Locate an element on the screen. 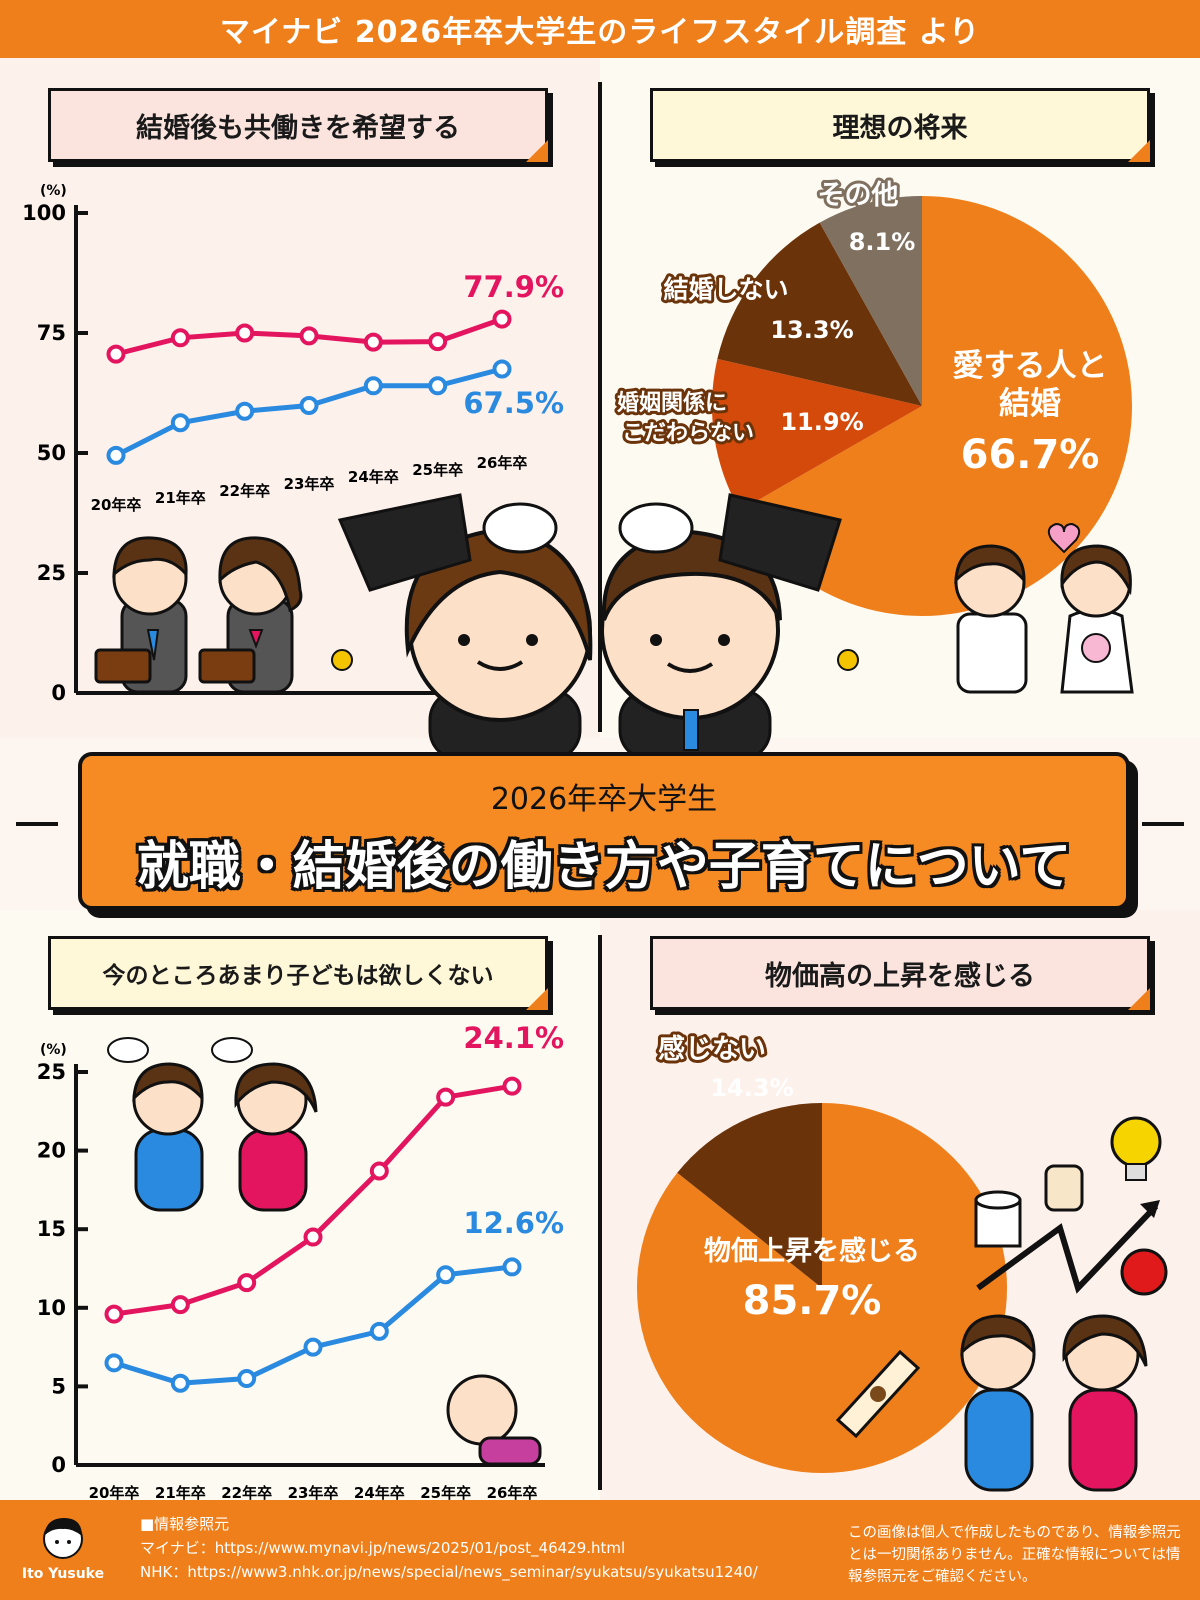 This screenshot has width=1200, height=1600. panel-title-prices: 物価高の上昇を感じる is located at coordinates (900, 973).